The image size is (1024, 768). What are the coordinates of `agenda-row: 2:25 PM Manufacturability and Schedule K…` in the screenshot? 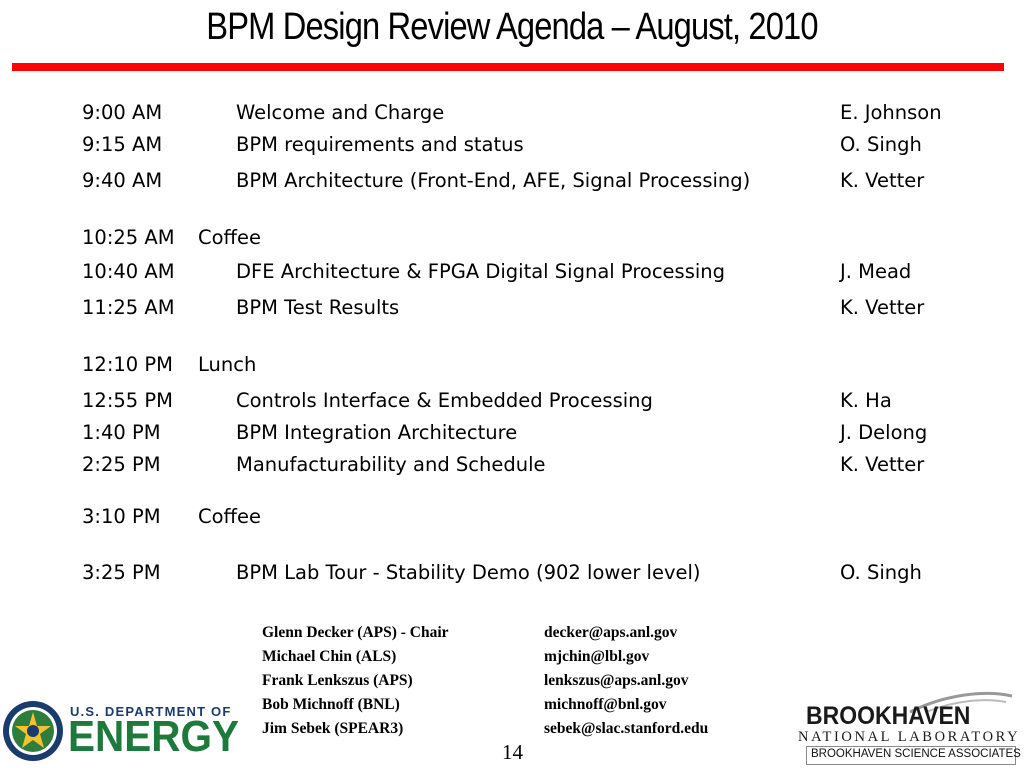 It's located at (512, 467).